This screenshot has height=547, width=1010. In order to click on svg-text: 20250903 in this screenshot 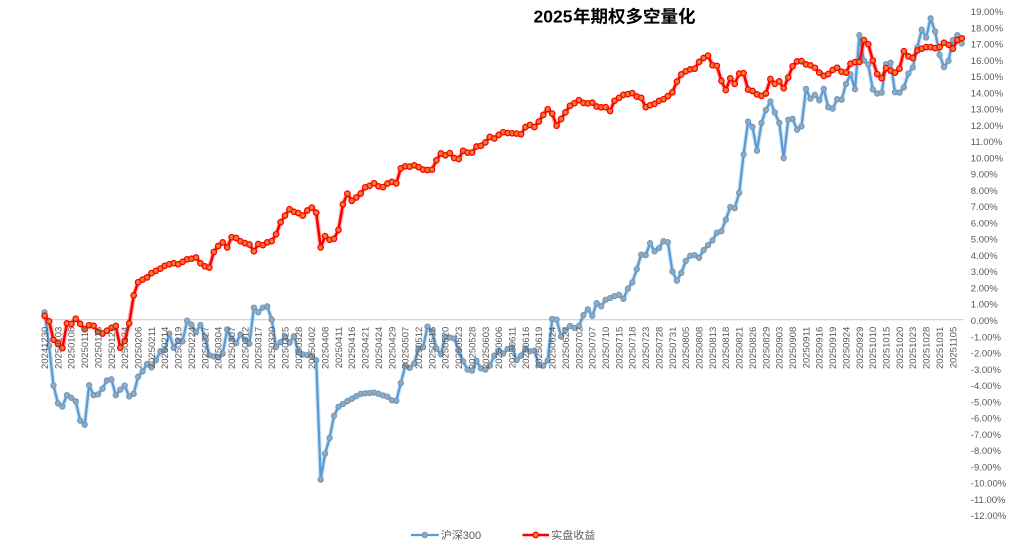, I will do `click(780, 348)`.